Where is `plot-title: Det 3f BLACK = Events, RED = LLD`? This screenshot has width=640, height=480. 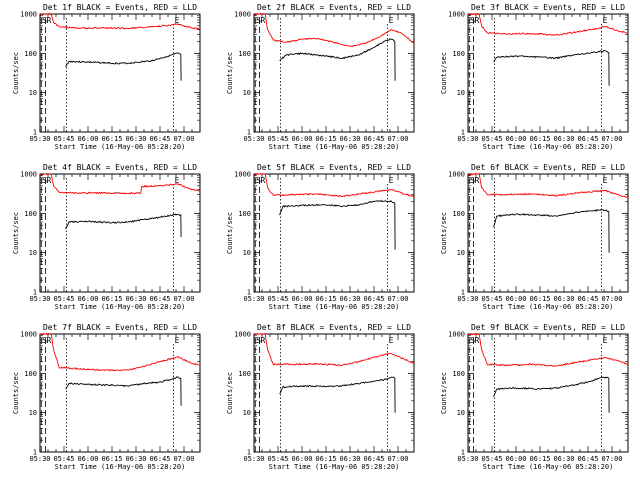
plot-title: Det 3f BLACK = Events, RED = LLD is located at coordinates (548, 7).